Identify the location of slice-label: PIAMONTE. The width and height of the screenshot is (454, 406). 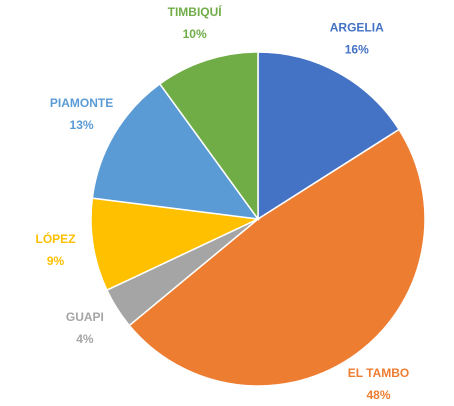
(81, 103).